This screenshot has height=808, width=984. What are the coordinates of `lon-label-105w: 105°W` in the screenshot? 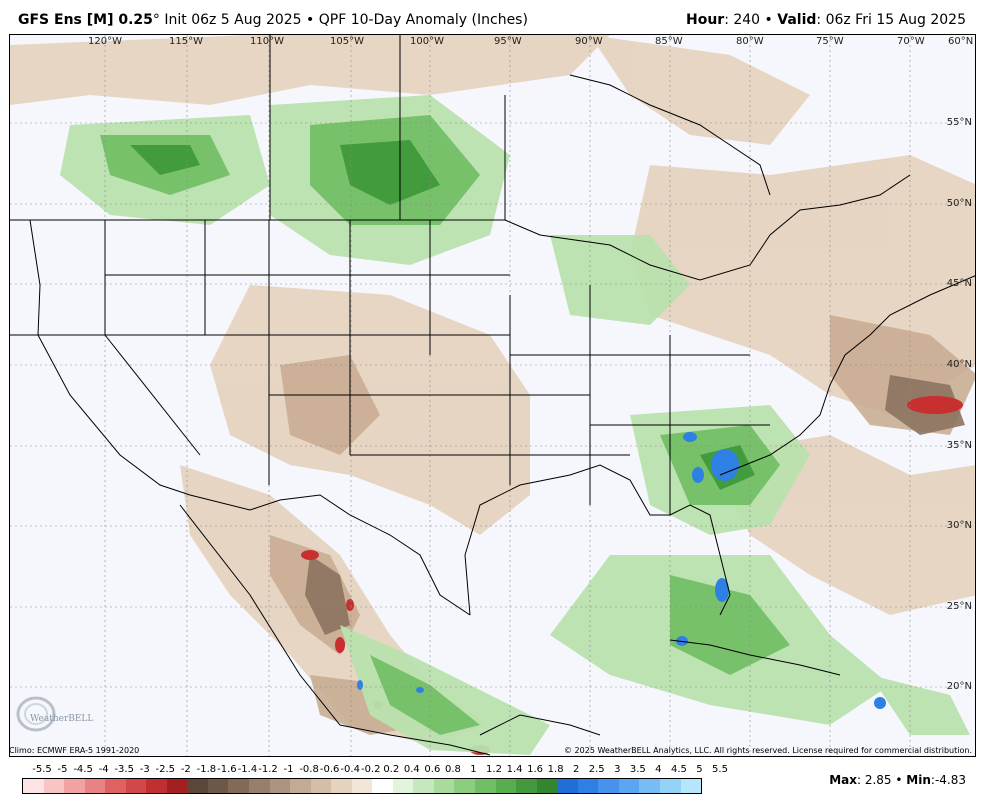 It's located at (347, 41).